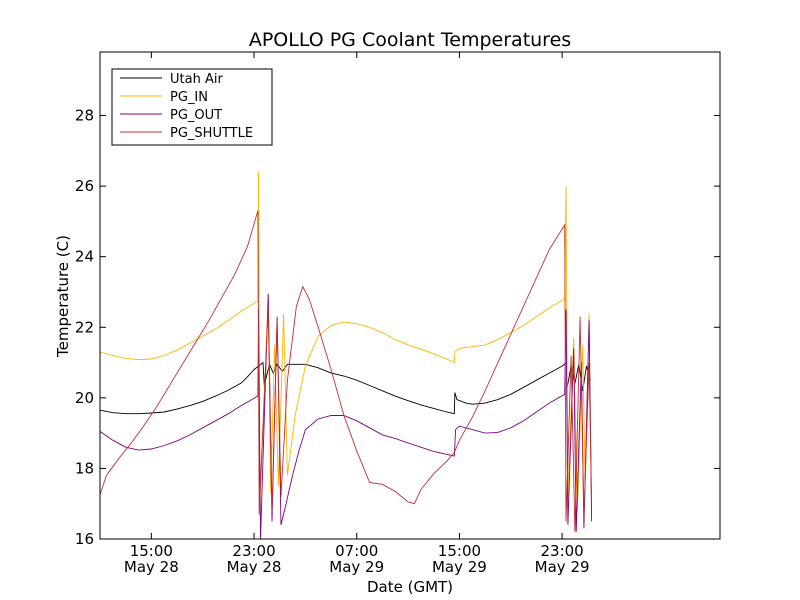 Image resolution: width=800 pixels, height=600 pixels. Describe the element at coordinates (211, 133) in the screenshot. I see `legend-label: PG_SHUTTLE` at that location.